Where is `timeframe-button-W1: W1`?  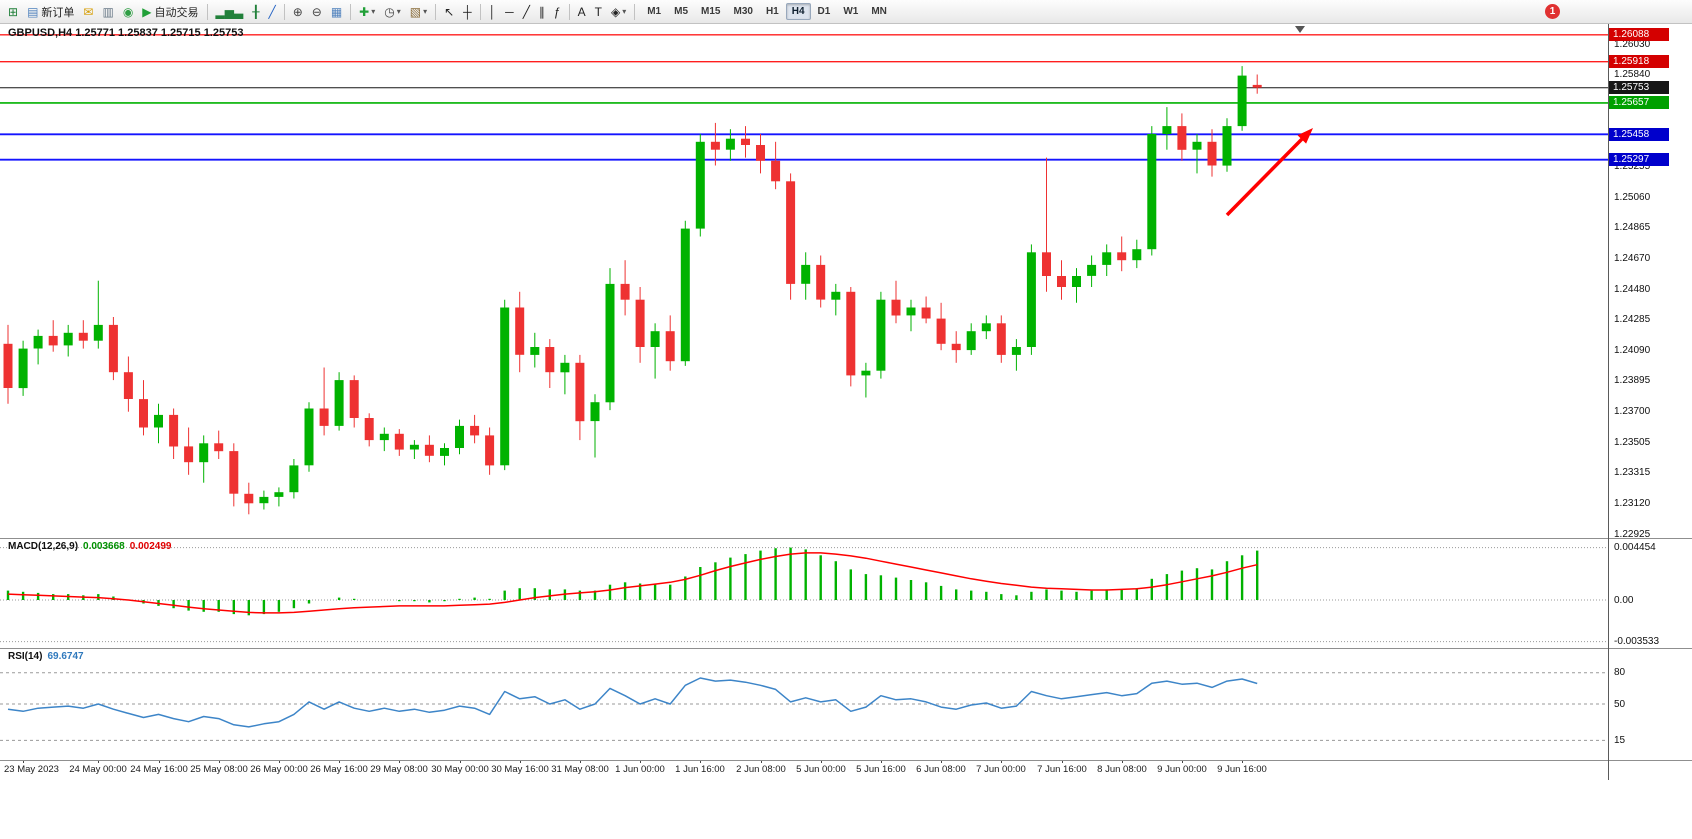 timeframe-button-W1: W1 is located at coordinates (851, 11).